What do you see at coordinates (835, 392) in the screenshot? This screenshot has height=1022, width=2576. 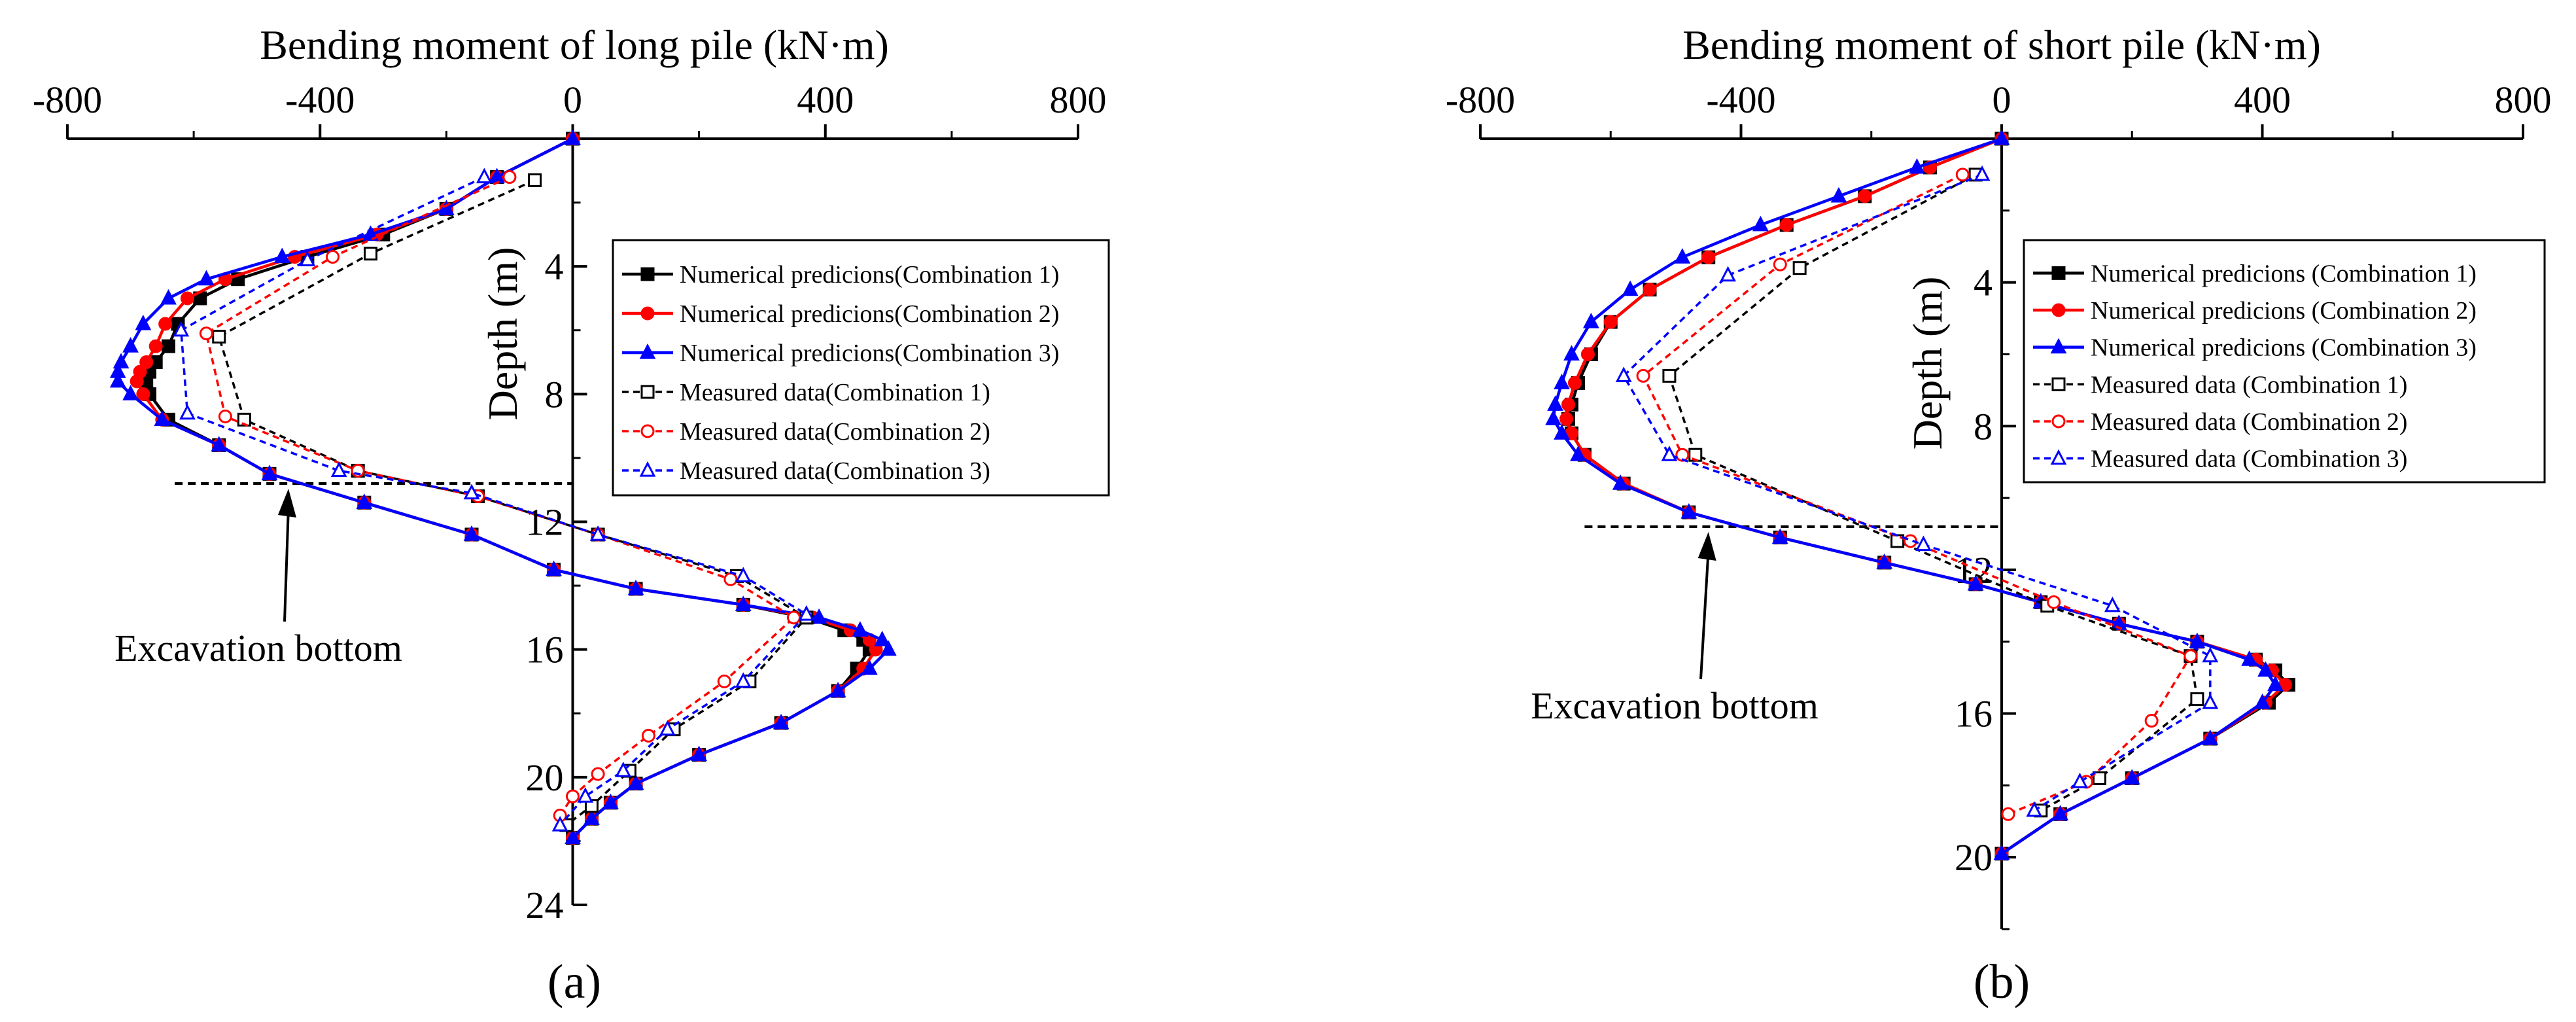 I see `legend-label: Measured data(Combination 1)` at bounding box center [835, 392].